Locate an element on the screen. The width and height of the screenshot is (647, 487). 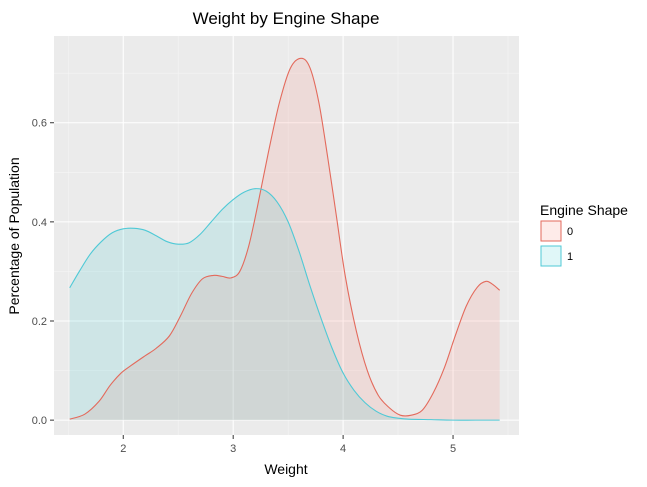
y-tick-label: 0.4 is located at coordinates (39, 223).